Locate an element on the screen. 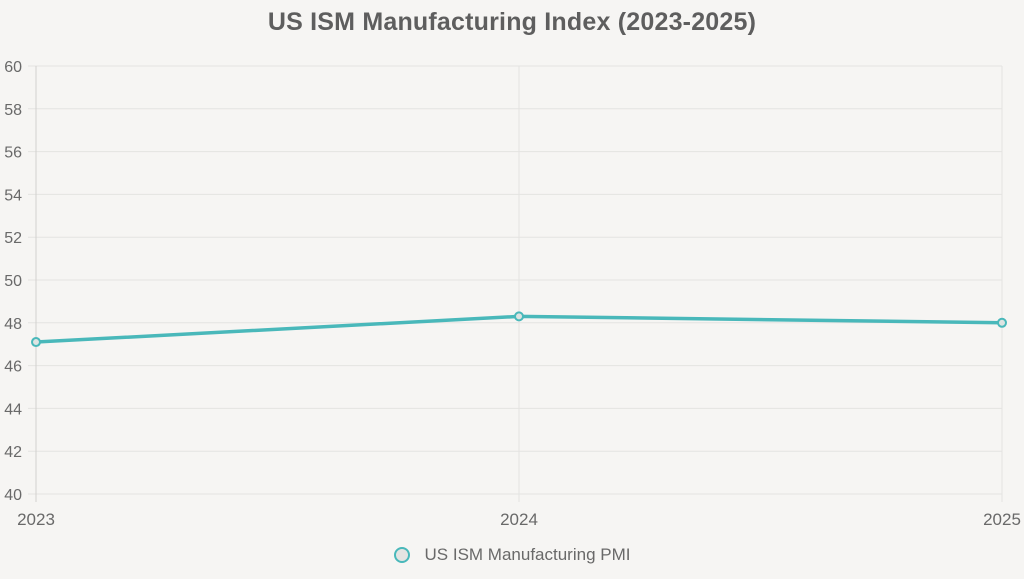 Image resolution: width=1024 pixels, height=579 pixels. y-tick-label-44: 44 is located at coordinates (13, 409).